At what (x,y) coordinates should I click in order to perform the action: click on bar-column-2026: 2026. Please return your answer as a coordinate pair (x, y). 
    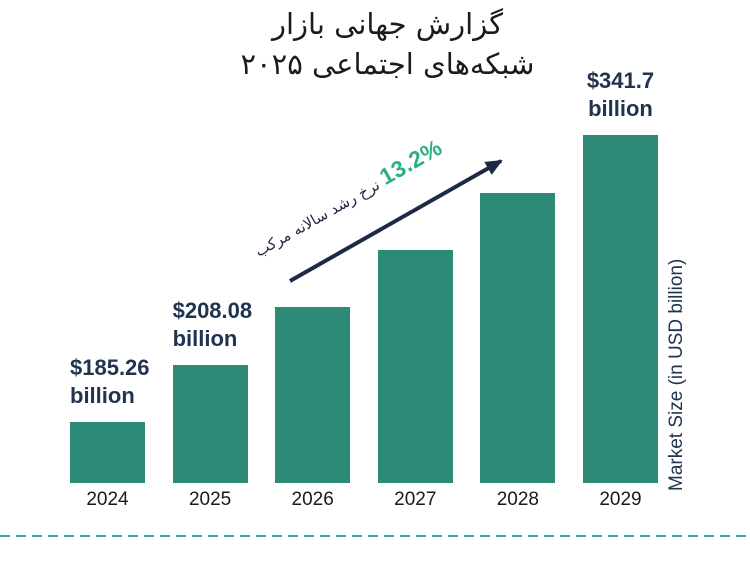
    Looking at the image, I should click on (313, 295).